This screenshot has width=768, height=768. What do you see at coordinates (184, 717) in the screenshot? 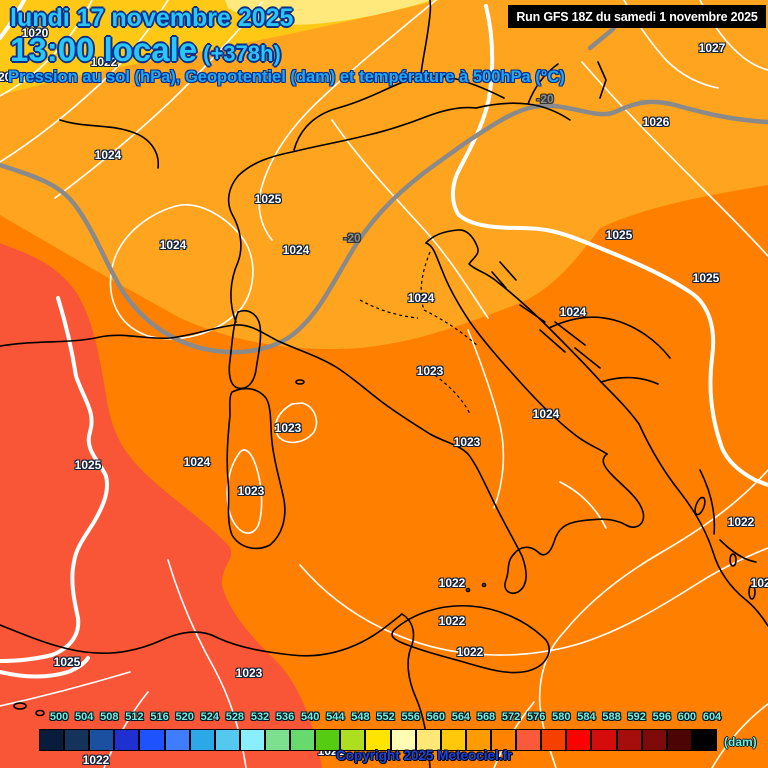
I see `scale-value: 520` at bounding box center [184, 717].